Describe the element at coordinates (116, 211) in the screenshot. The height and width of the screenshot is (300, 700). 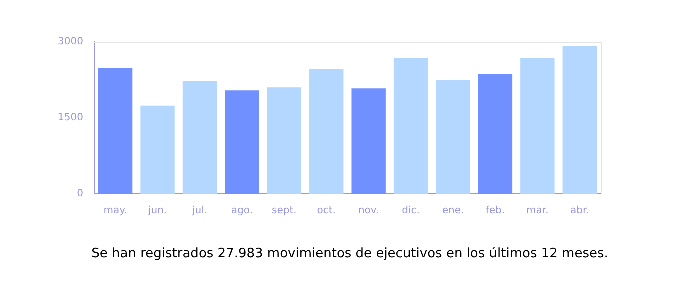
I see `x-tick-label: may.` at that location.